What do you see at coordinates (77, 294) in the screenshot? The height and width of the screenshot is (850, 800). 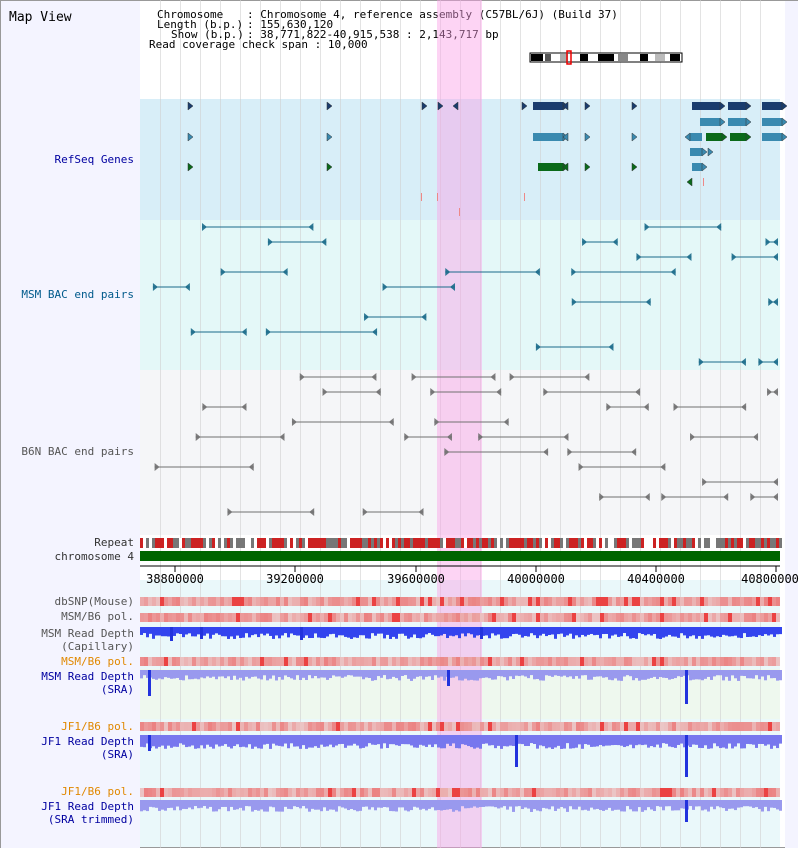 I see `msm-bac-label: MSM BAC end pairs` at bounding box center [77, 294].